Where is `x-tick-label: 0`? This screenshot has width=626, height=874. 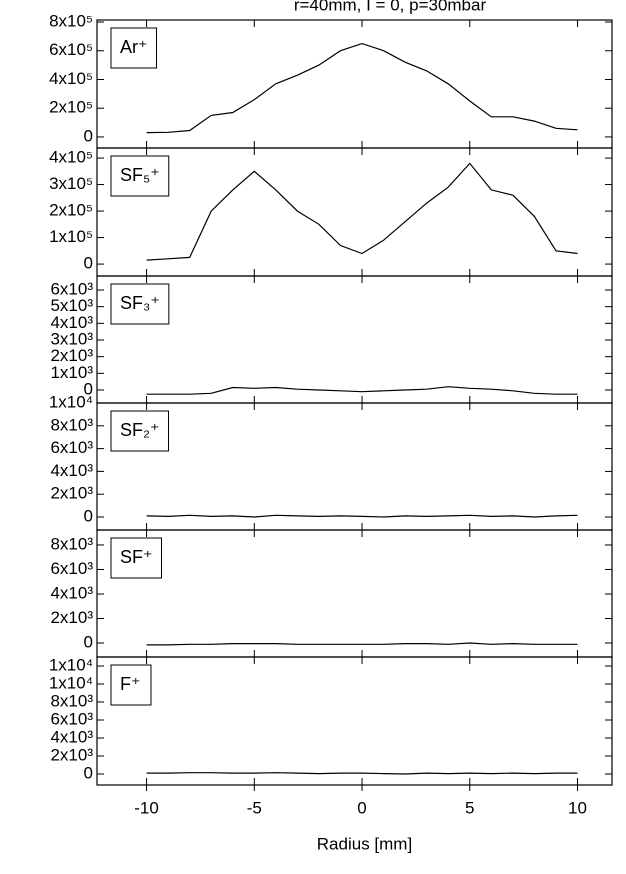
x-tick-label: 0 is located at coordinates (361, 807).